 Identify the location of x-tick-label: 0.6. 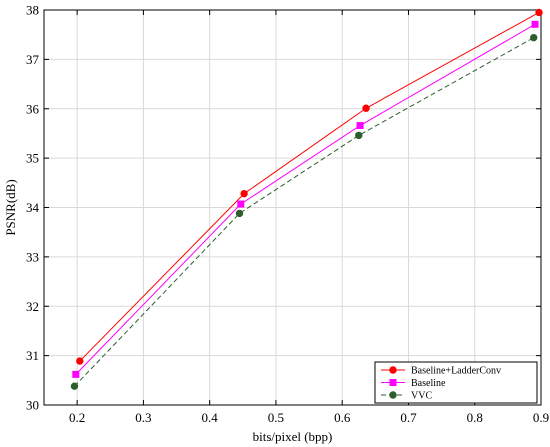
(342, 417).